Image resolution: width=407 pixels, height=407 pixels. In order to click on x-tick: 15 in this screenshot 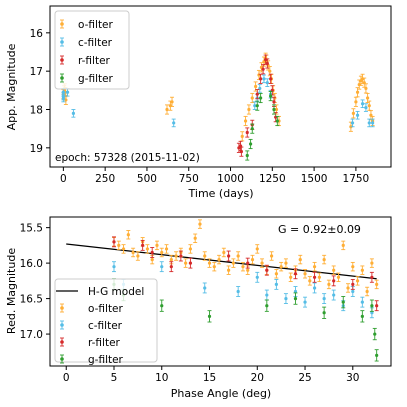, I will do `click(209, 375)`.